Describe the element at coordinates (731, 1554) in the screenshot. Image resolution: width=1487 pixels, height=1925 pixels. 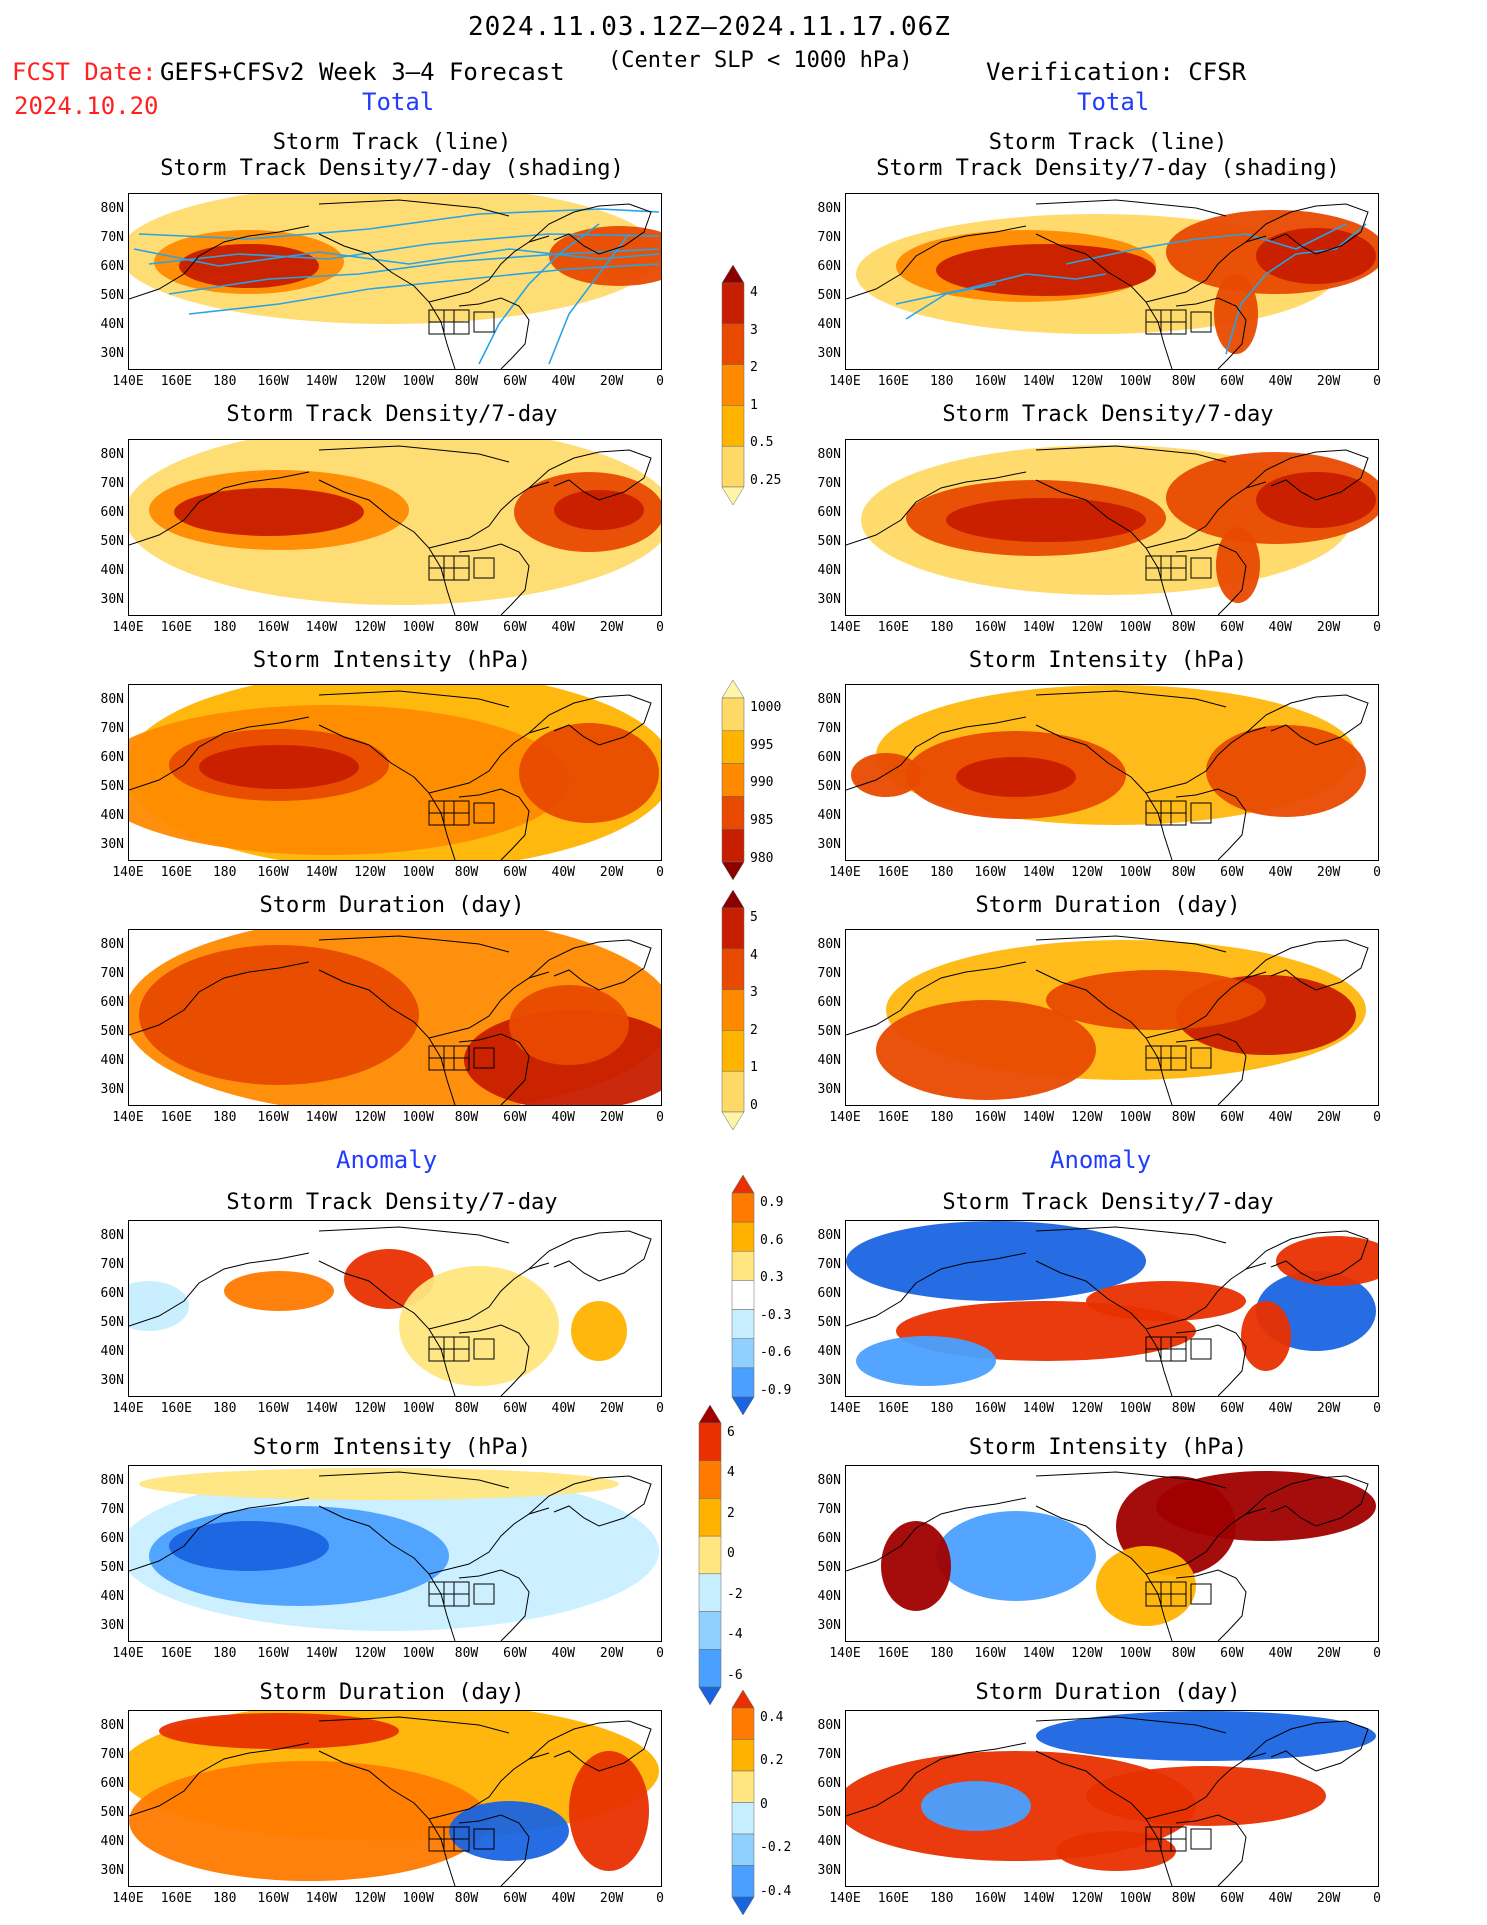
I see `colorbar-label: 0` at that location.